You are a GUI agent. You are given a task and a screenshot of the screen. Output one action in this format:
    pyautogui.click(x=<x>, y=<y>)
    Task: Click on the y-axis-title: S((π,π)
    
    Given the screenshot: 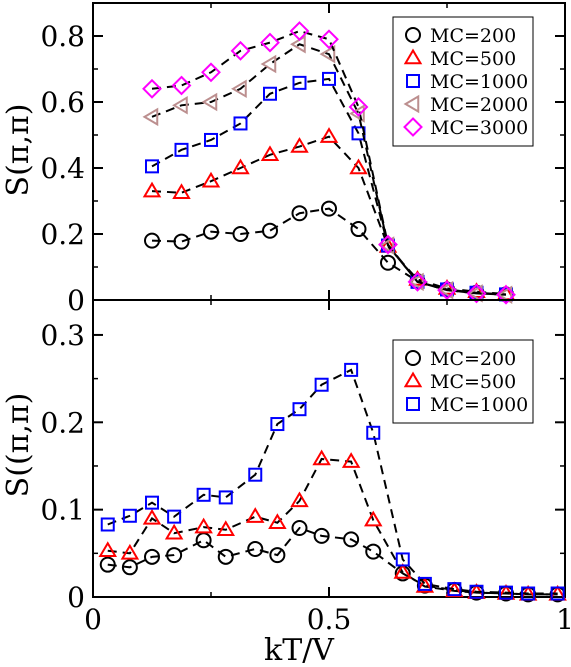 What is the action you would take?
    pyautogui.click(x=18, y=445)
    